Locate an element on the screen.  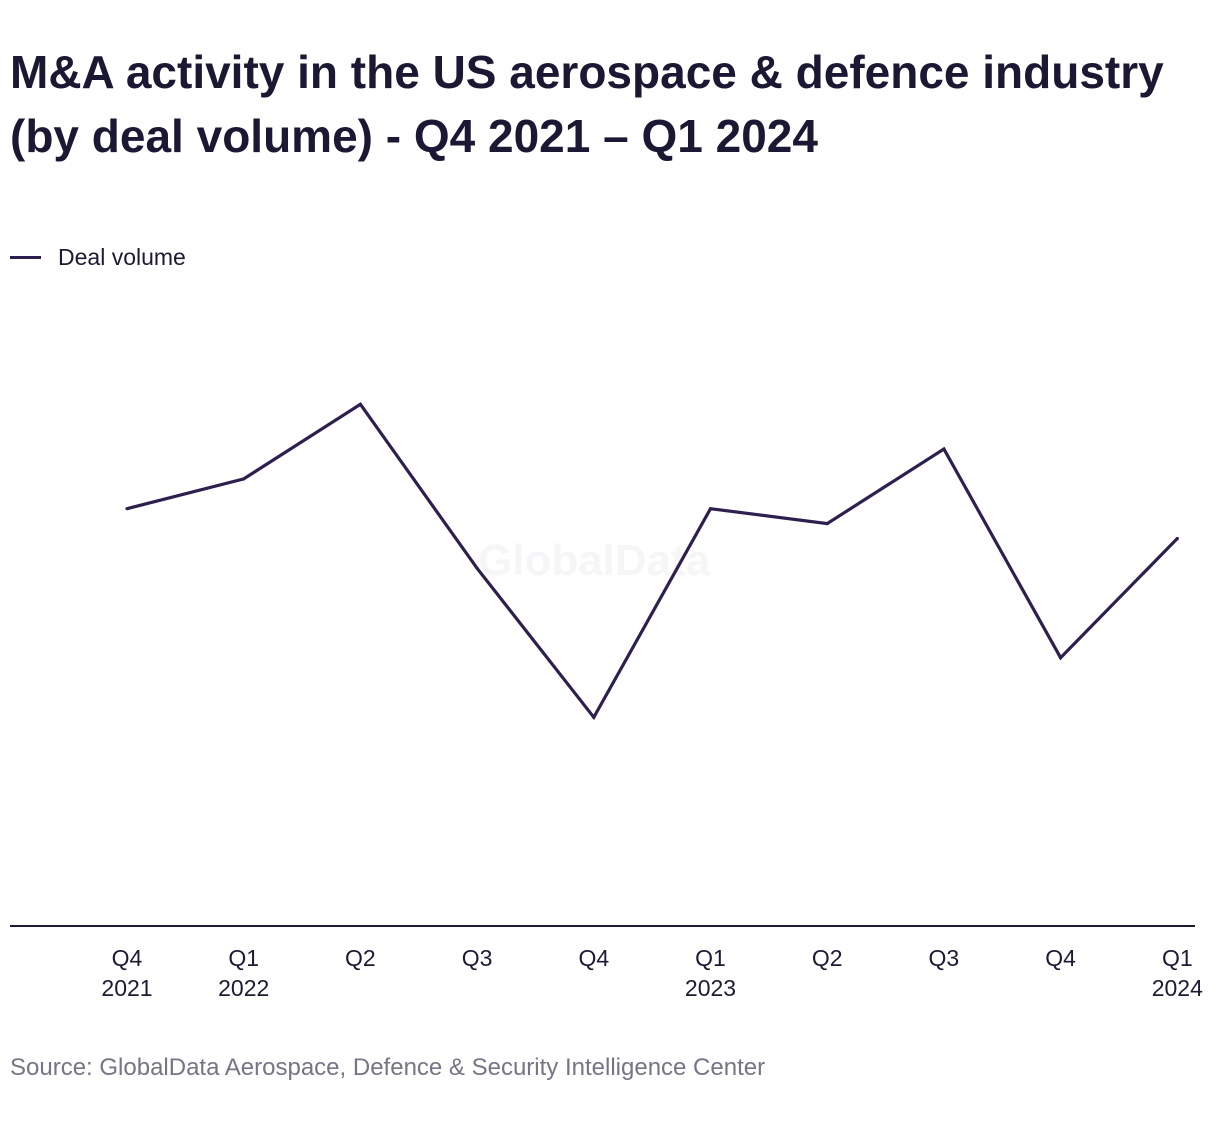
x-tick-label: Q1 2023 is located at coordinates (710, 973).